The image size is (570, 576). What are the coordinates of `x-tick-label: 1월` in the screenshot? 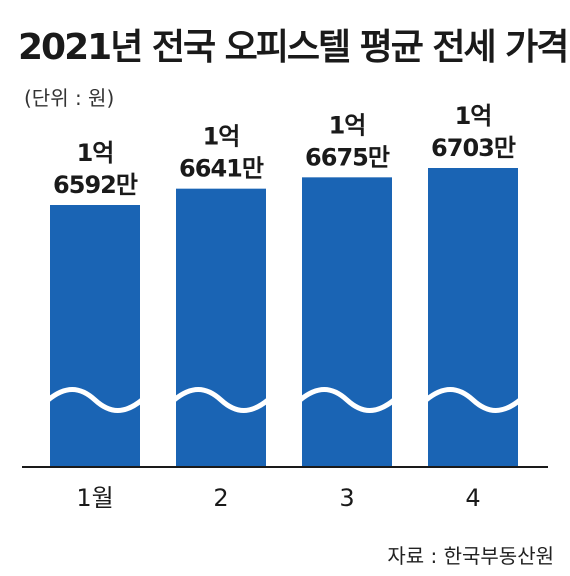 It's located at (94, 498).